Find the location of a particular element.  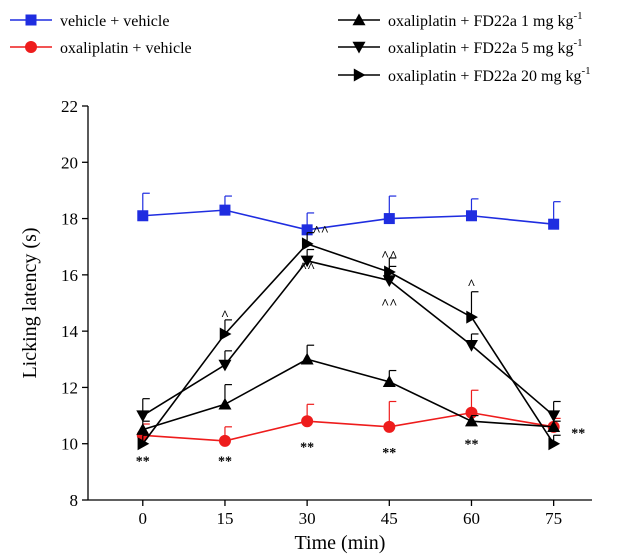

legend-item-vv: vehicle + vehicle is located at coordinates (89, 21).